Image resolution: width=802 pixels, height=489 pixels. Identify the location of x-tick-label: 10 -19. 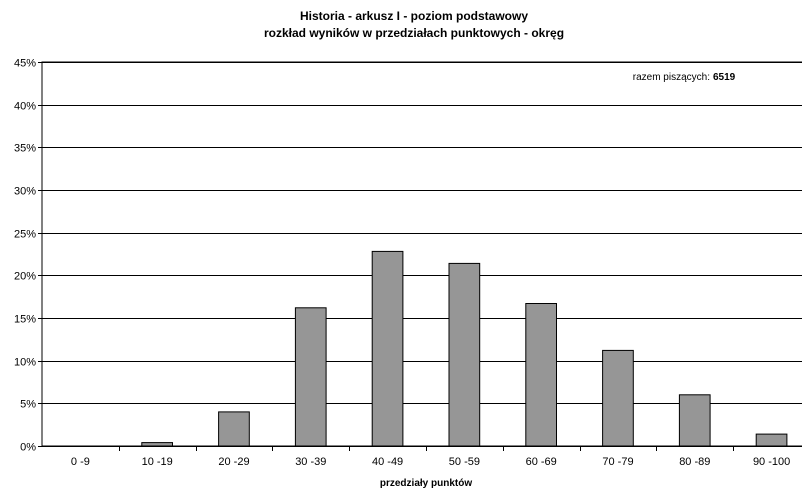
(157, 462).